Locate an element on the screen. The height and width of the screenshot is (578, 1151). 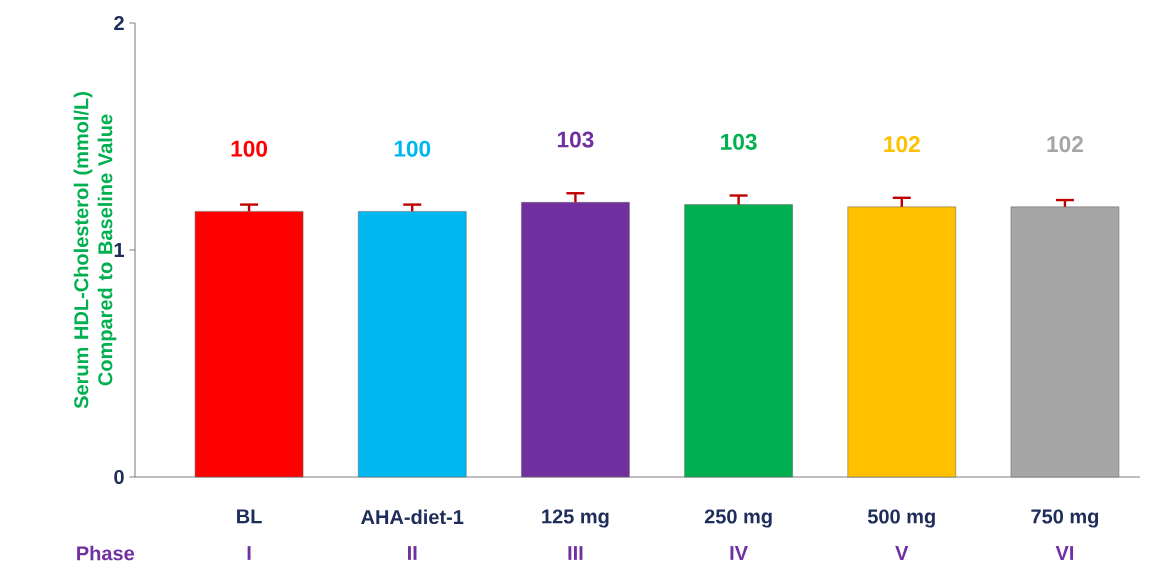
x-tick-label: BL is located at coordinates (249, 516).